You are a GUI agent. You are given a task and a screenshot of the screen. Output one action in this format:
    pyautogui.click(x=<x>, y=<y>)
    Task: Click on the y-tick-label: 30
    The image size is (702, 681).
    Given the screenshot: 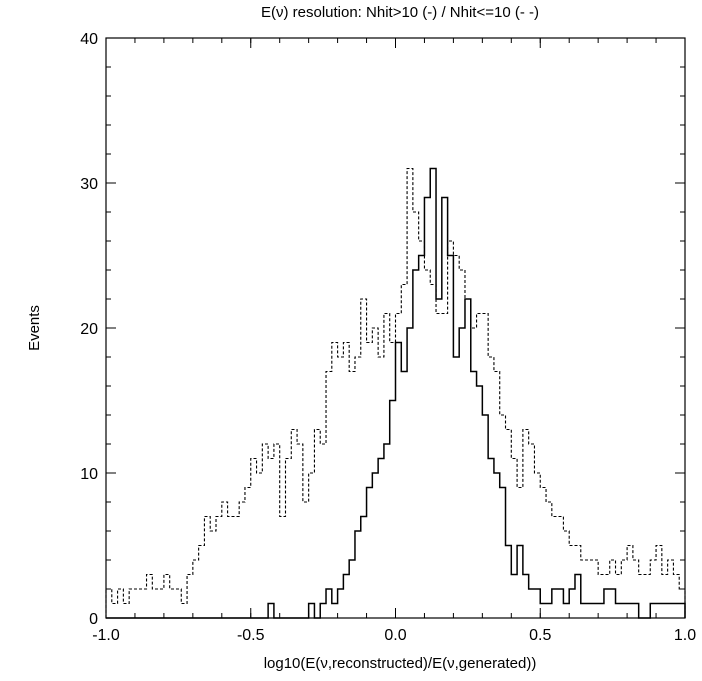 What is the action you would take?
    pyautogui.click(x=89, y=184)
    